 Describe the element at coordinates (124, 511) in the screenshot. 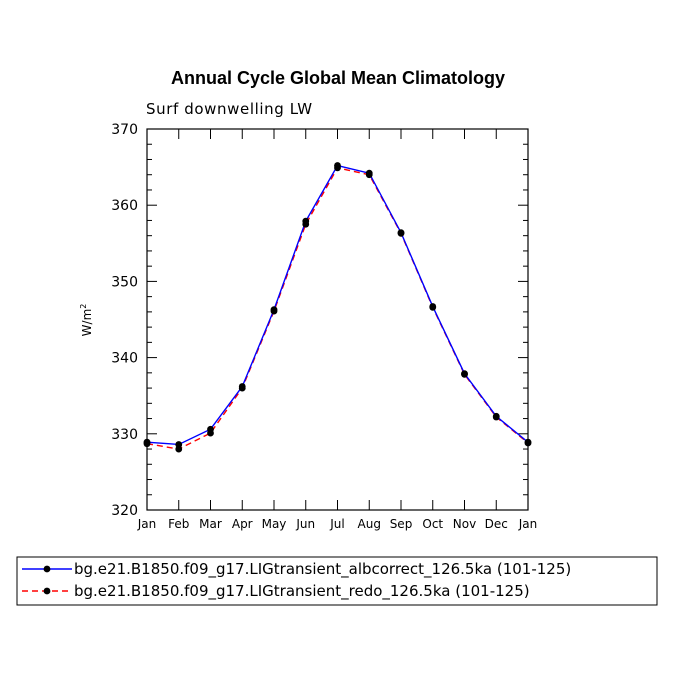

I see `y-tick-label: 320` at that location.